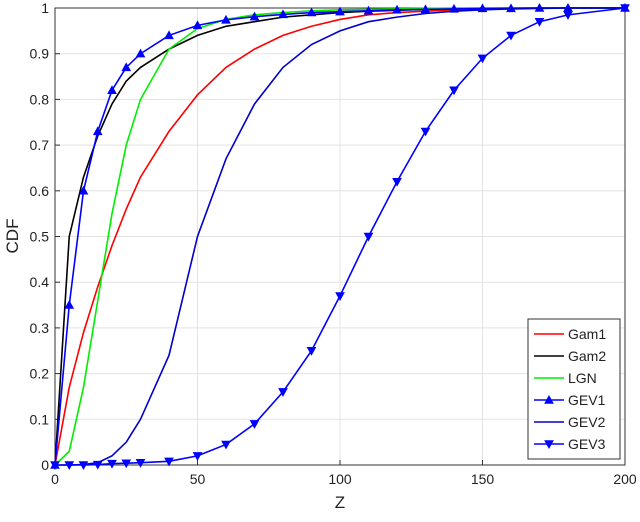 The image size is (640, 522). I want to click on legend-box, so click(574, 389).